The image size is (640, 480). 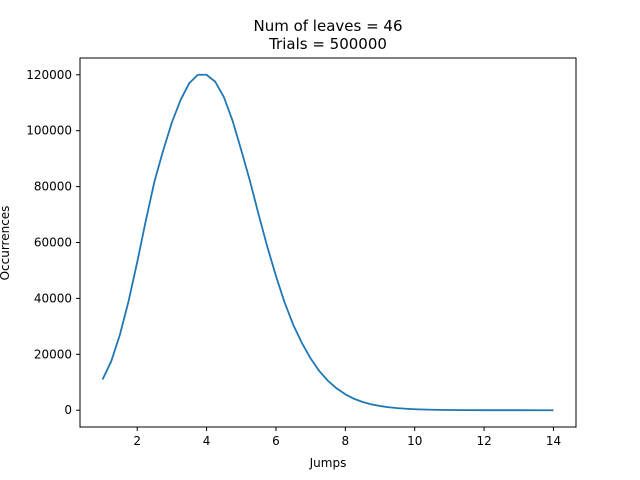 I want to click on x-axis: 2 4 6 8 10 12 14, so click(x=347, y=437).